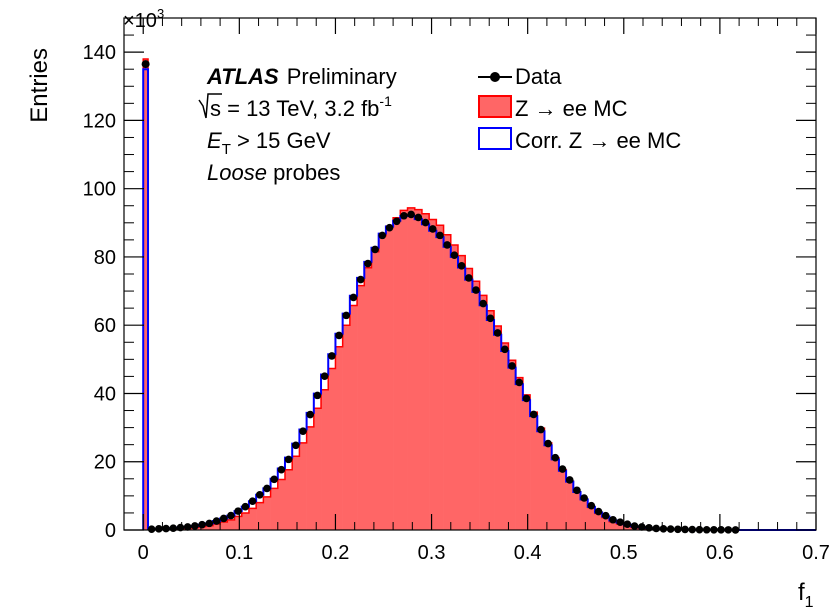  I want to click on legend-mc-swatch, so click(495, 106).